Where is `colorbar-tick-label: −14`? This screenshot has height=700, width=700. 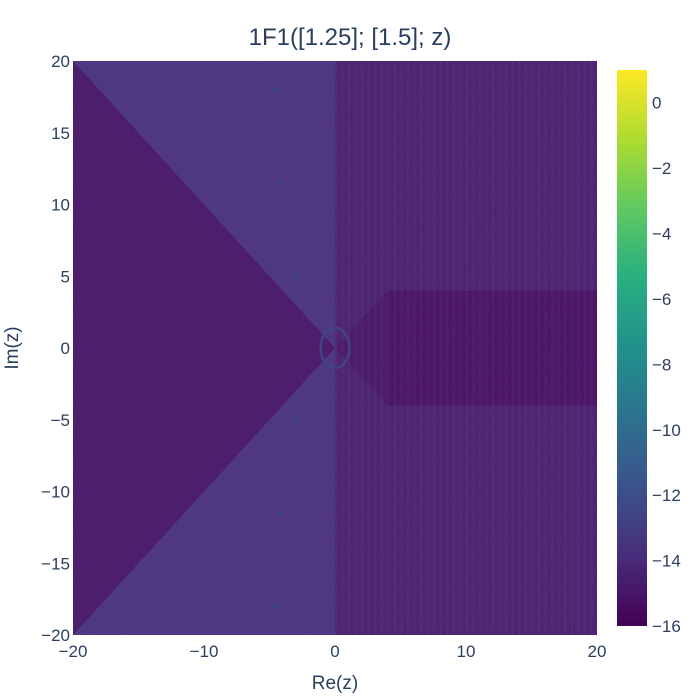
colorbar-tick-label: −14 is located at coordinates (666, 561).